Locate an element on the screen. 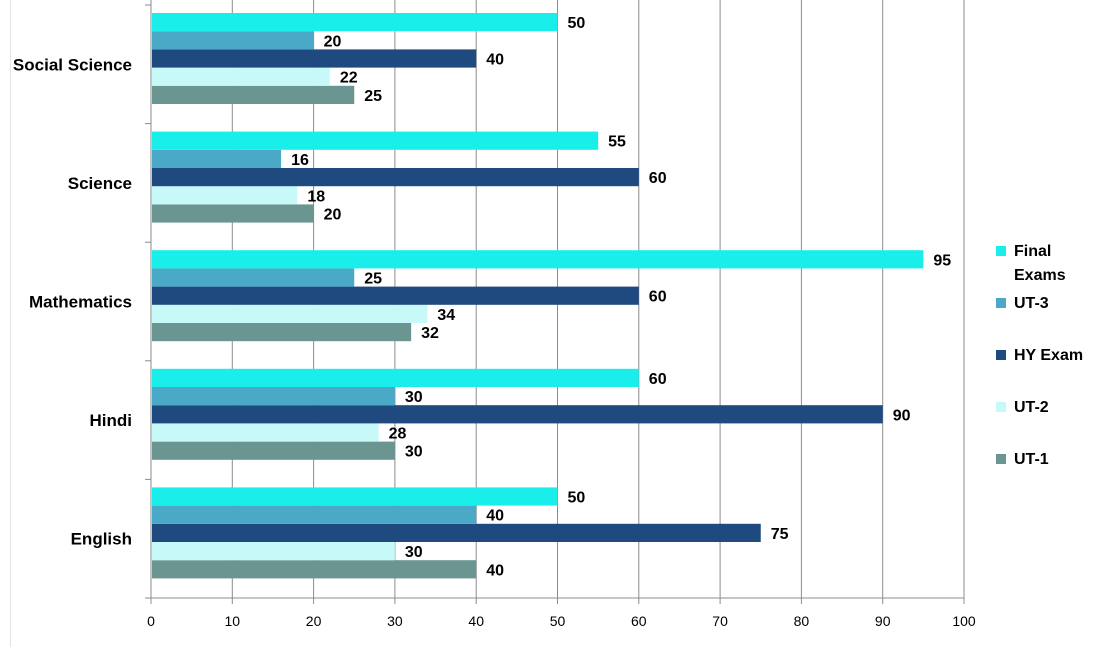  x-tick-label: 10 is located at coordinates (233, 621).